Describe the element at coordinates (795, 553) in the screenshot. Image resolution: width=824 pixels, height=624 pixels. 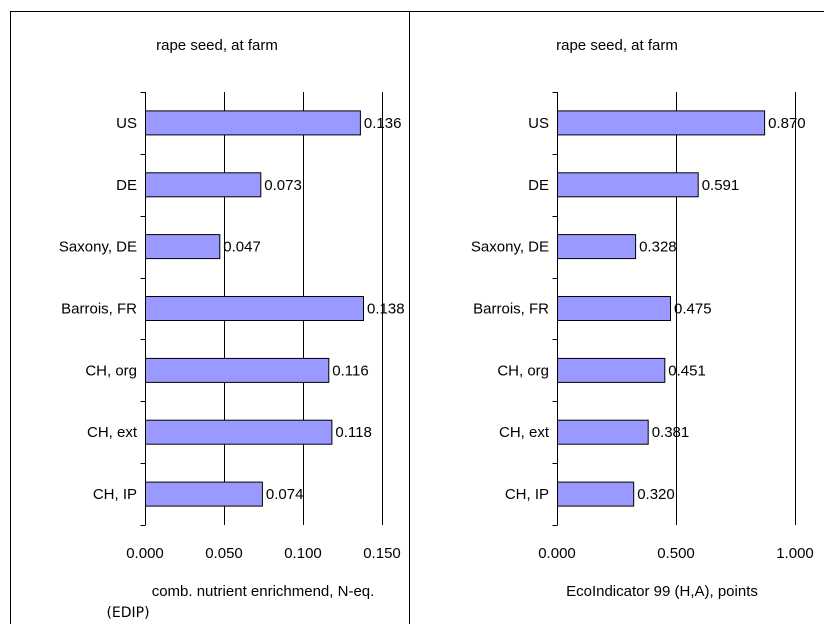
I see `right-chart-x-tick-label: 1.000` at that location.